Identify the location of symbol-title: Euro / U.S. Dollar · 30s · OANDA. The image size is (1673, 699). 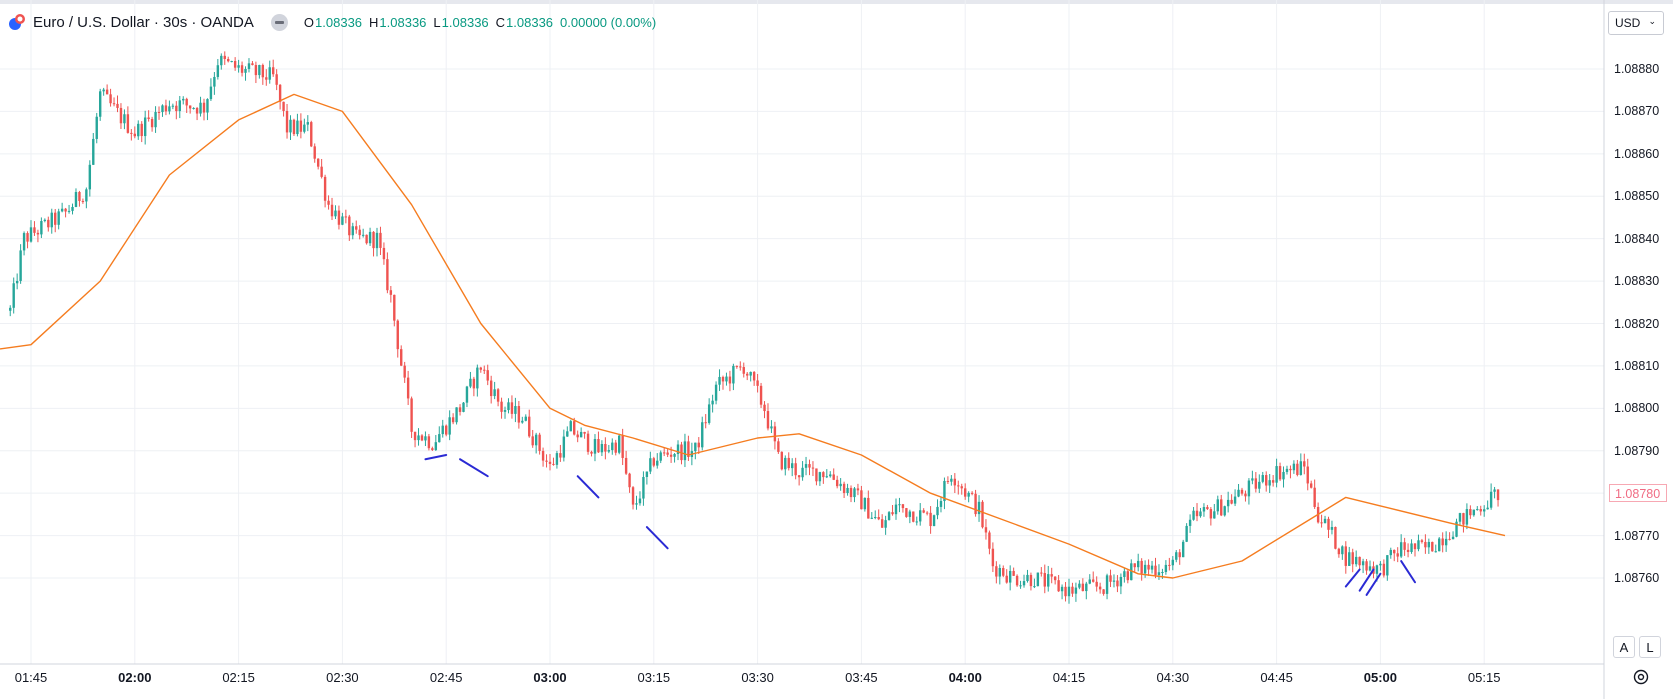
(143, 22).